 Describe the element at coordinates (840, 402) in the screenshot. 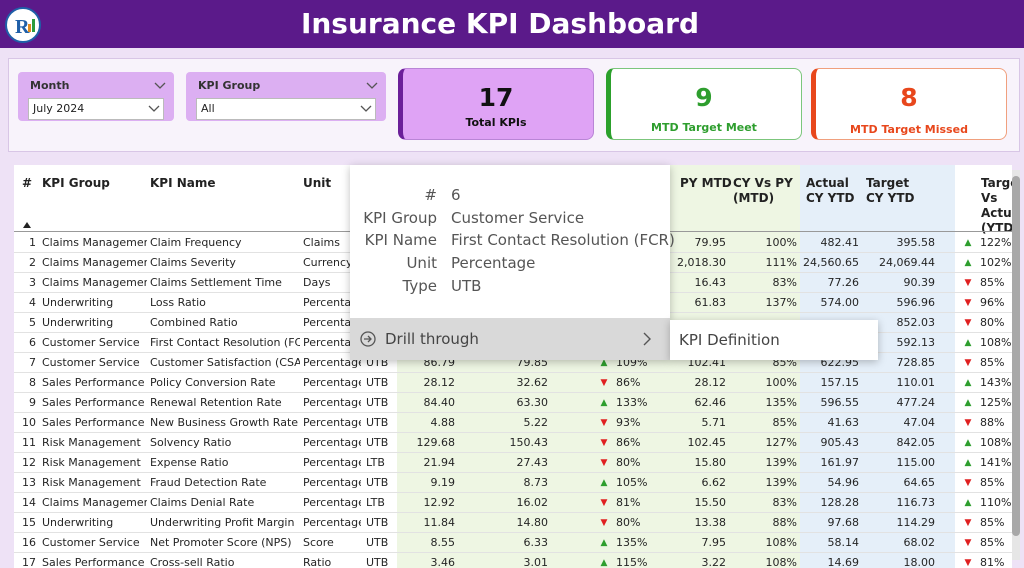

I see `table-cell: 596.55` at that location.